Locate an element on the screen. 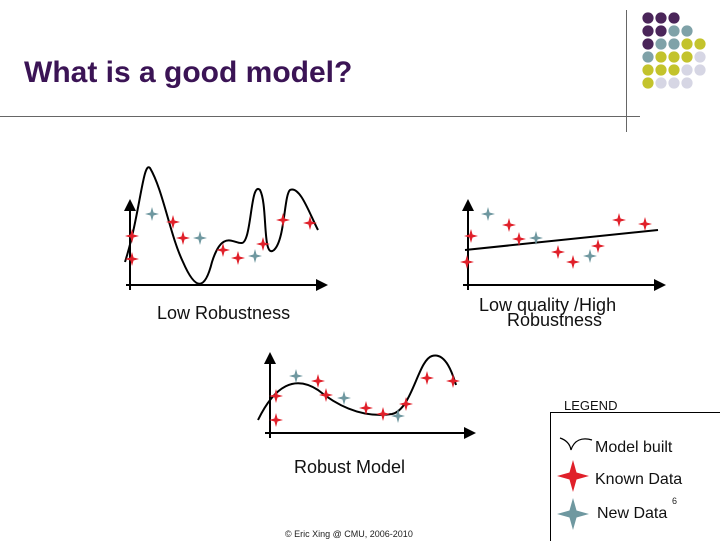 The image size is (720, 541). copyright-footer: © Eric Xing @ CMU, 2006-2010 is located at coordinates (349, 534).